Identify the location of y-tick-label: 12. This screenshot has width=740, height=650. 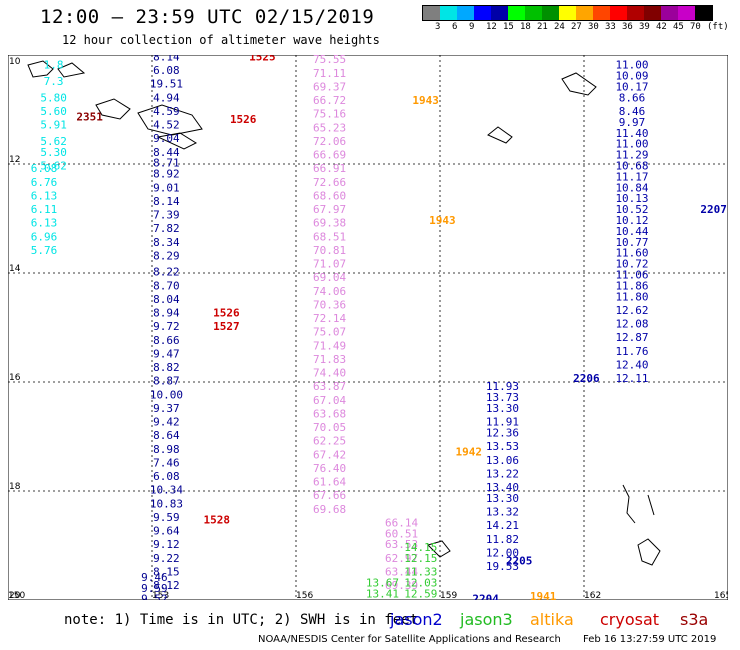
(14, 160).